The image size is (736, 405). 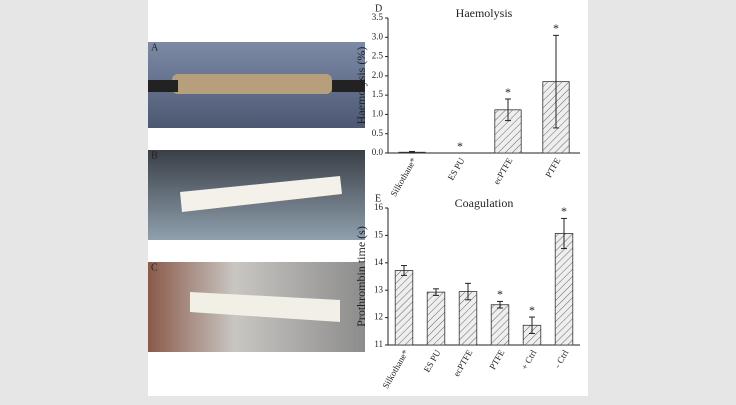 What do you see at coordinates (379, 207) in the screenshot?
I see `y-tick-label: 16` at bounding box center [379, 207].